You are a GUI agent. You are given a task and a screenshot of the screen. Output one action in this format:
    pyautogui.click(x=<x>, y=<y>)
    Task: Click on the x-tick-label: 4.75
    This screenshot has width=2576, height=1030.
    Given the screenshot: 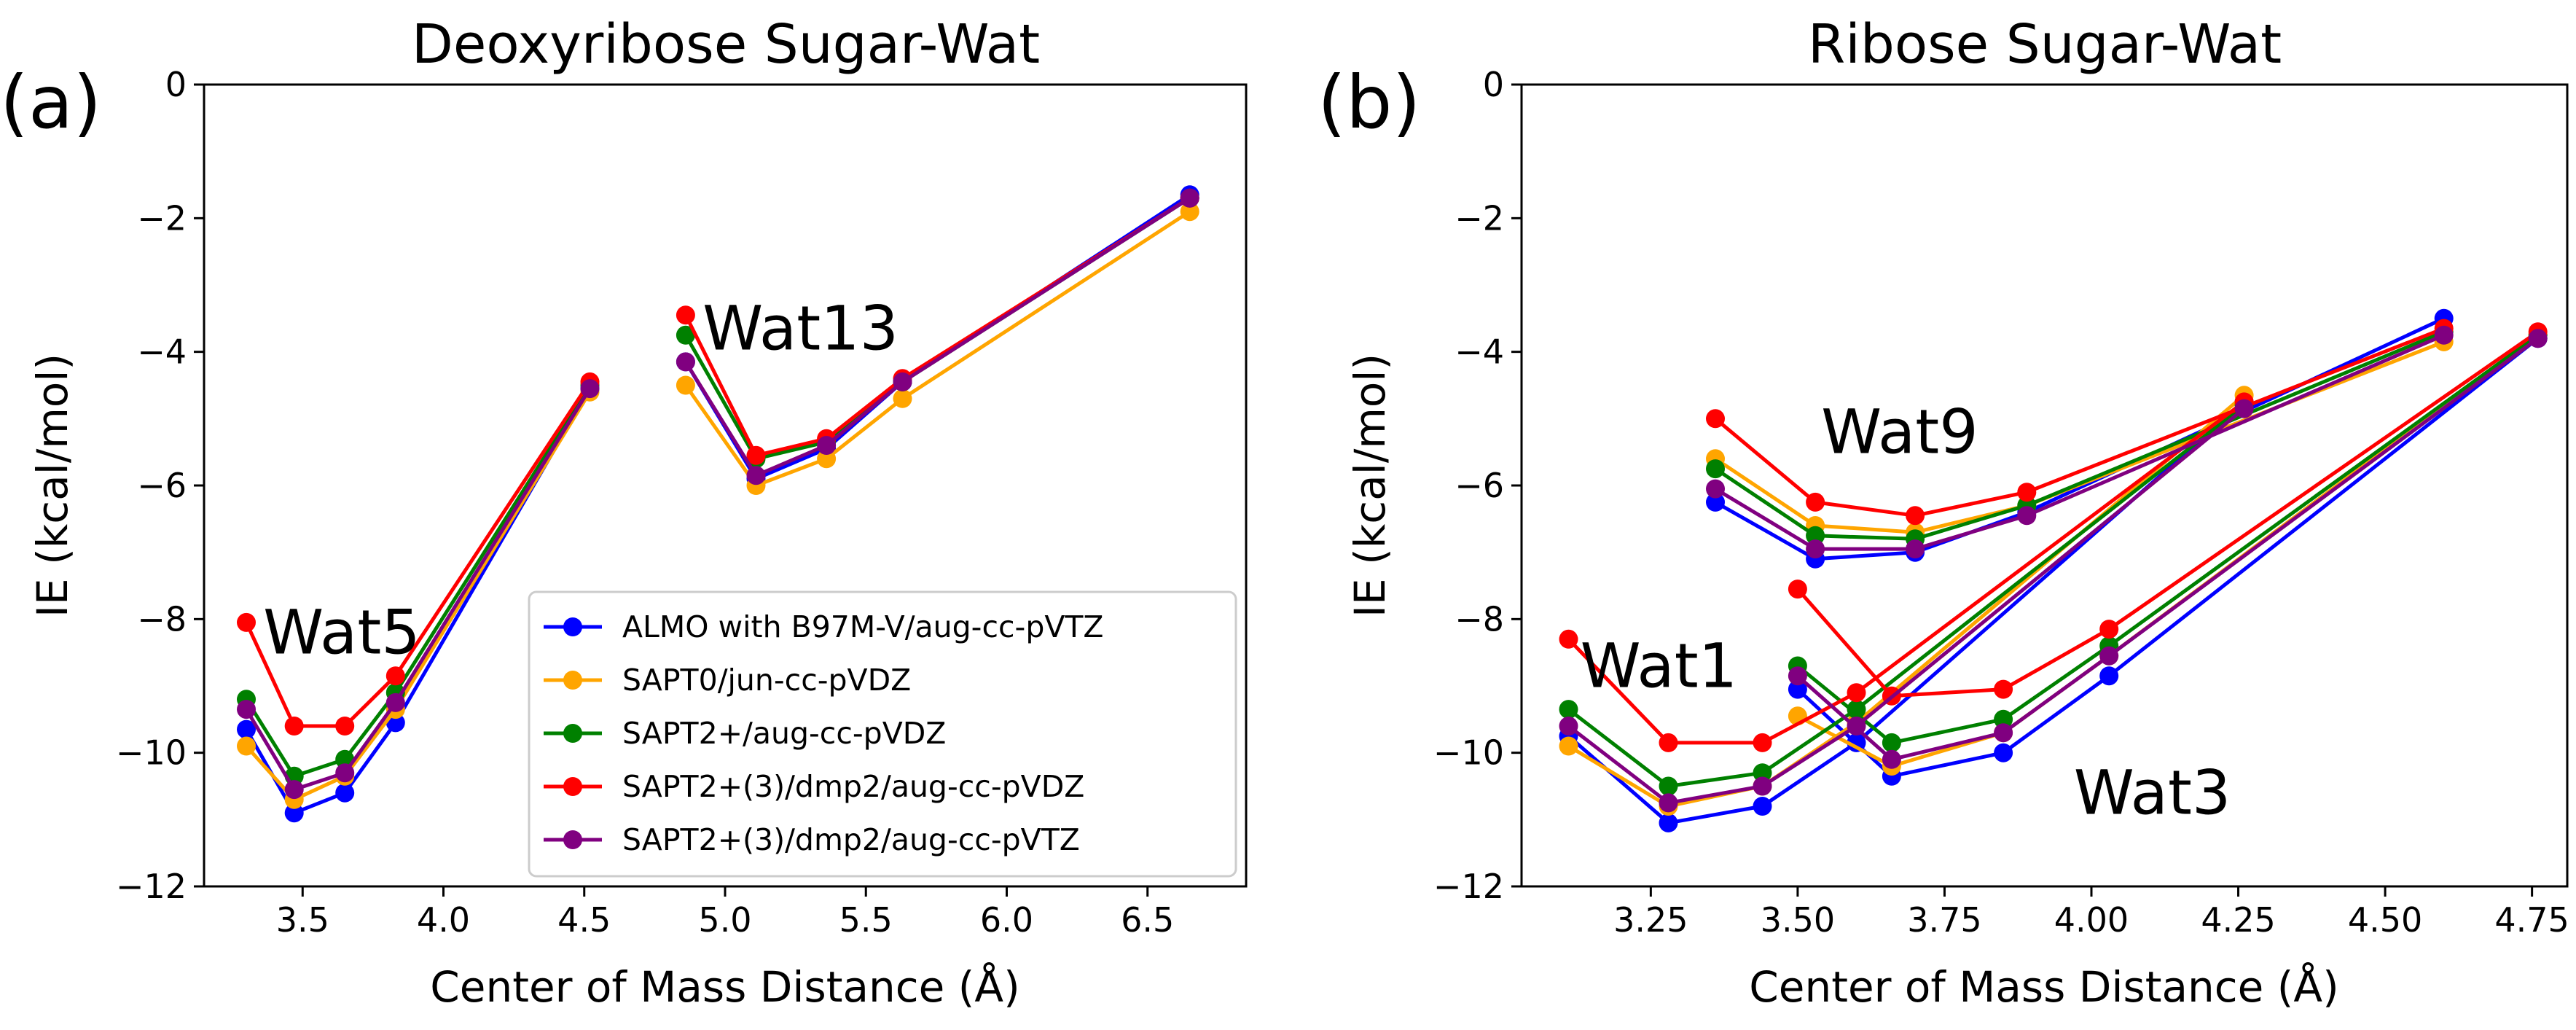 What is the action you would take?
    pyautogui.click(x=2531, y=920)
    